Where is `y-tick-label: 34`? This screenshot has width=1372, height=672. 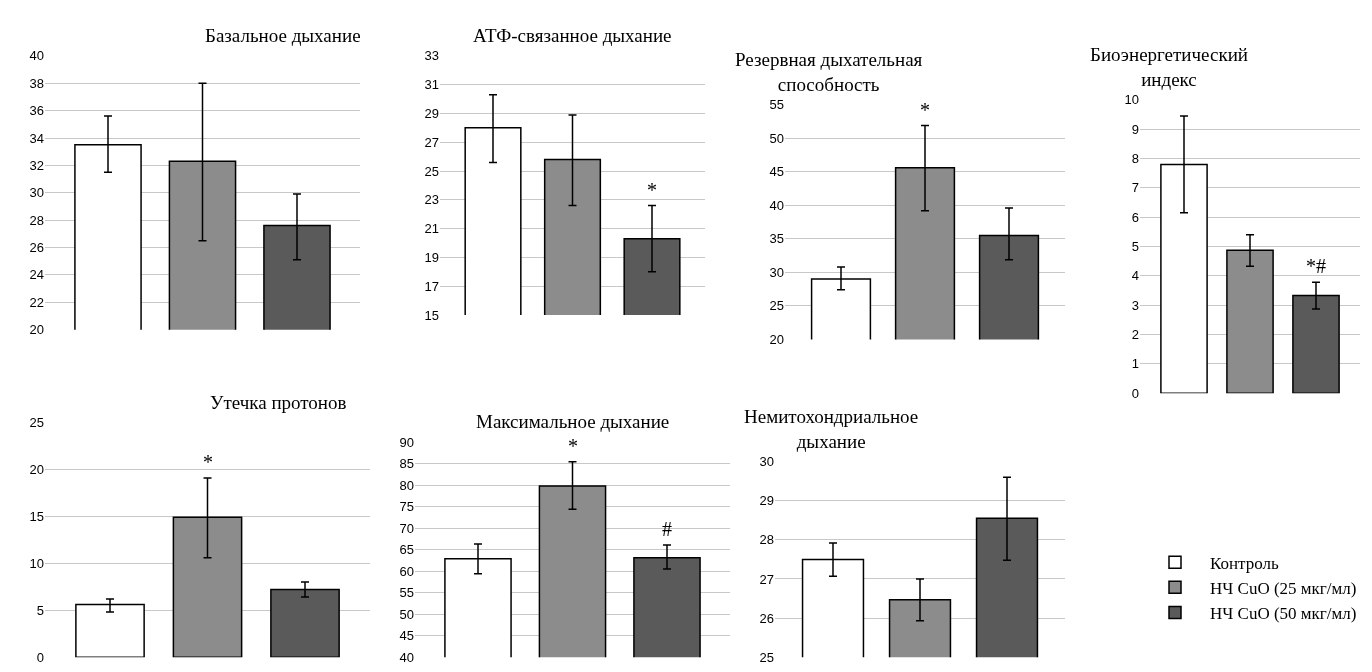
y-tick-label: 34 is located at coordinates (36, 138).